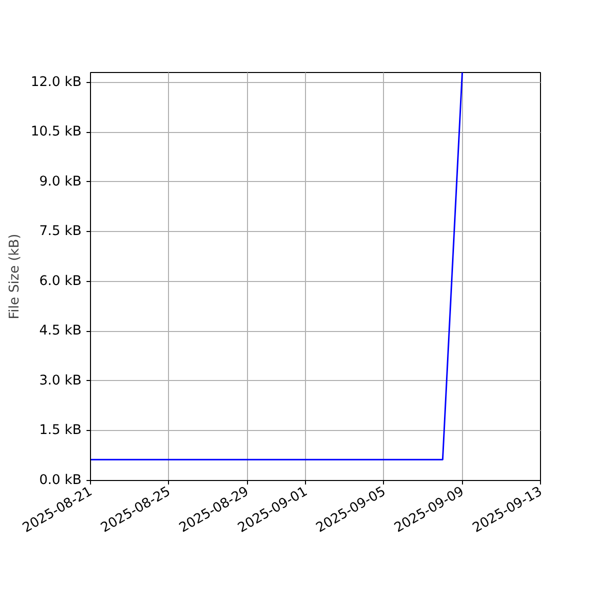  What do you see at coordinates (56, 82) in the screenshot?
I see `y-tick-label: 12.0 kB` at bounding box center [56, 82].